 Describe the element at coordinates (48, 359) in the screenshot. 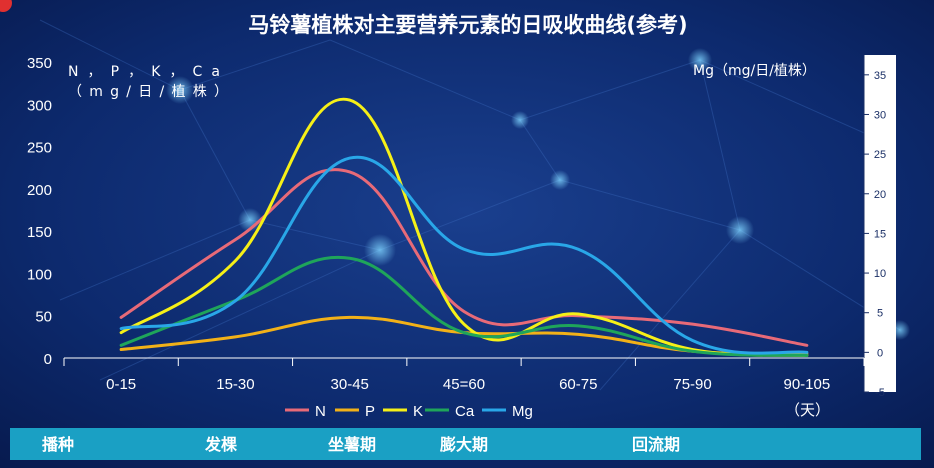

I see `left-axis-tick-label: 0` at that location.